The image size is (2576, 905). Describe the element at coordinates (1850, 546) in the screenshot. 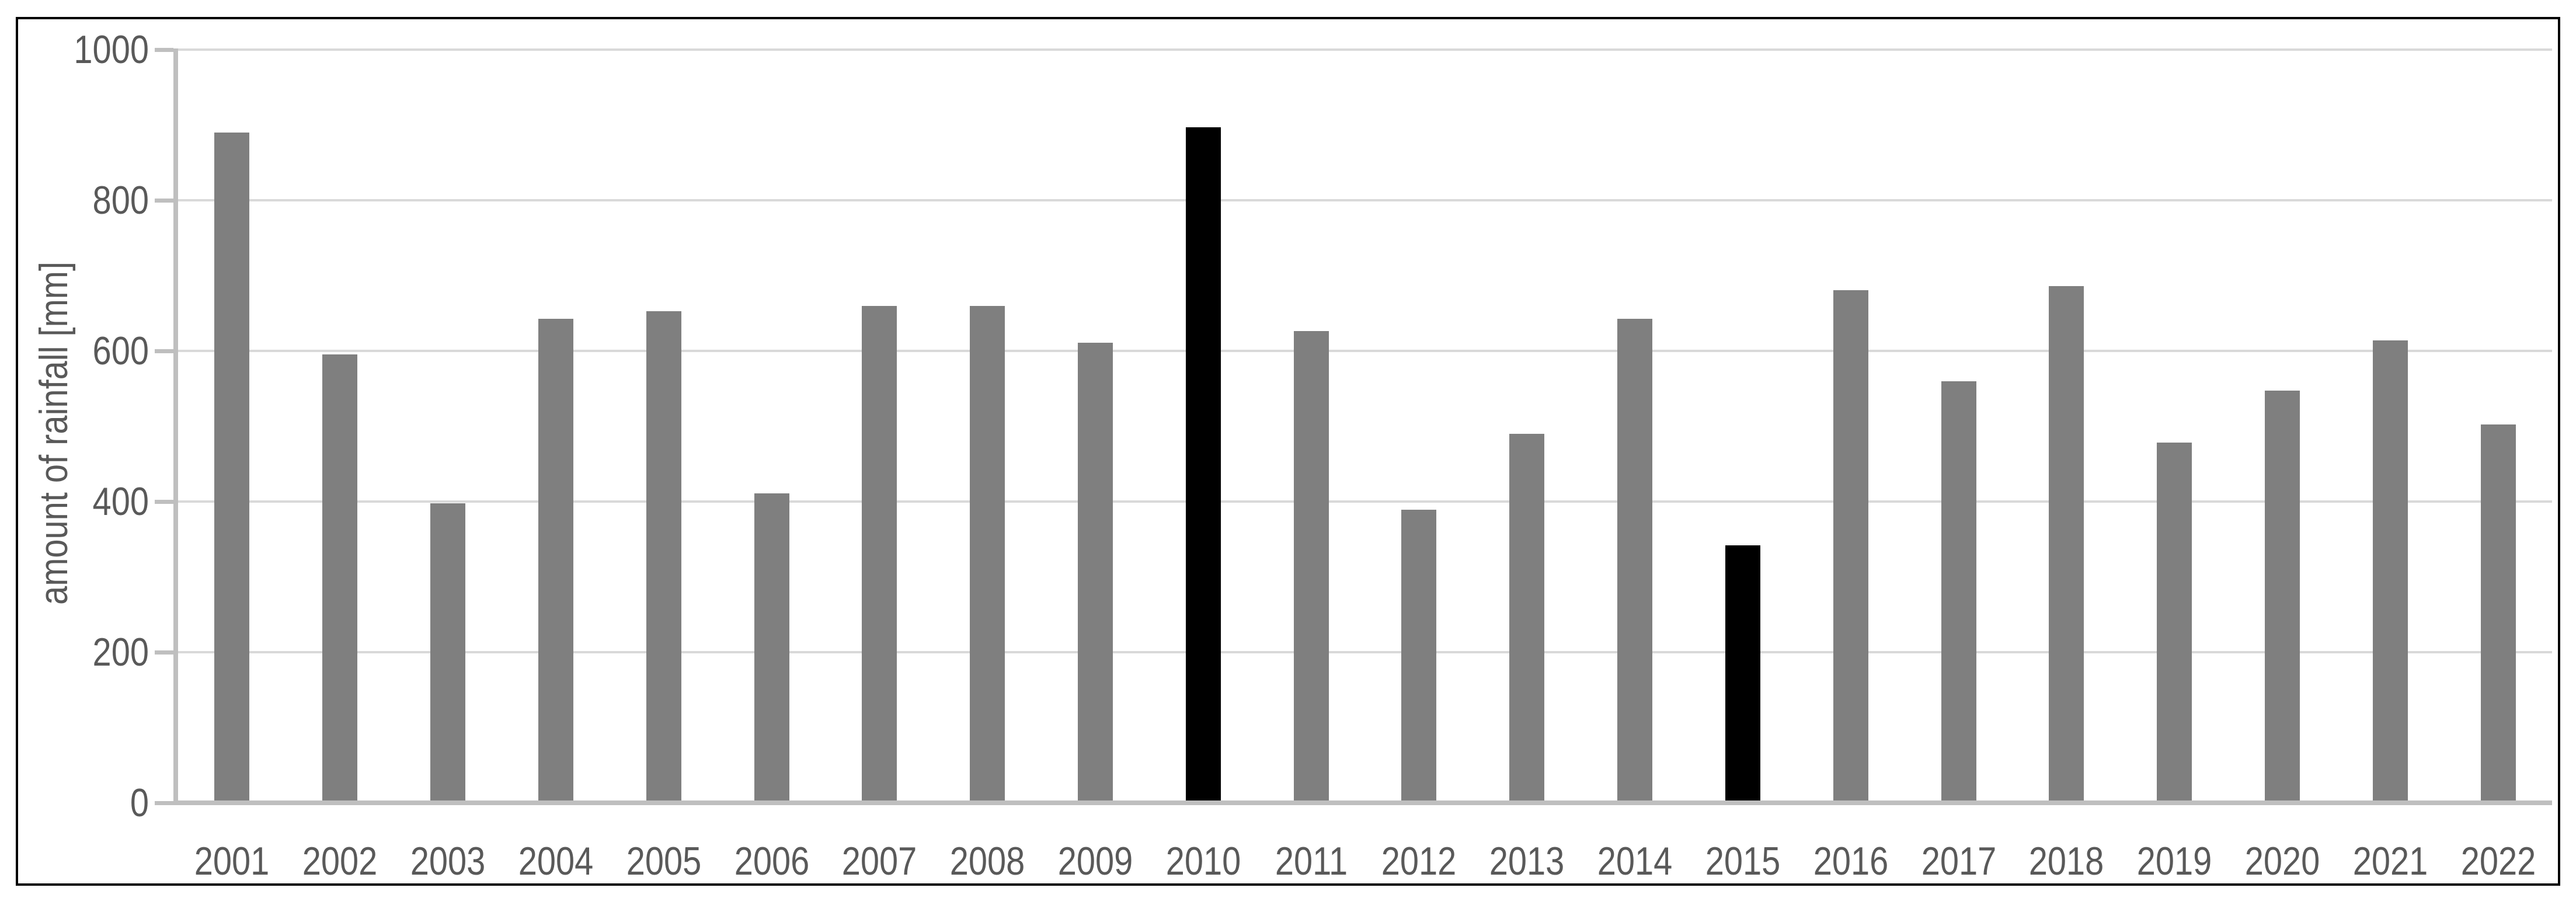

I see `bar-2016` at that location.